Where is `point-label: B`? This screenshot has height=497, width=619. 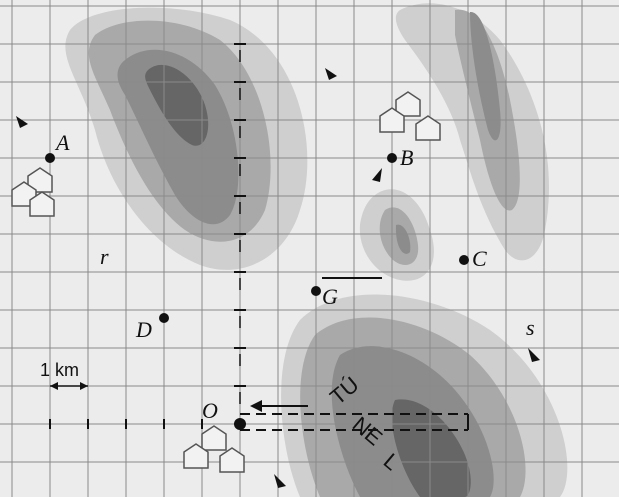 point-label: B is located at coordinates (406, 157).